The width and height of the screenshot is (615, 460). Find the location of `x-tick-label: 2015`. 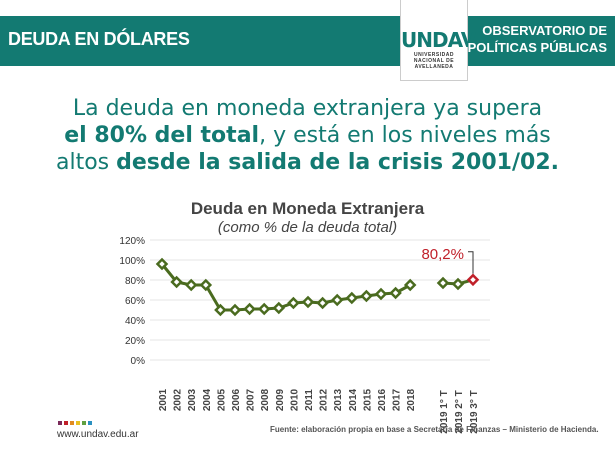

x-tick-label: 2015 is located at coordinates (367, 399).